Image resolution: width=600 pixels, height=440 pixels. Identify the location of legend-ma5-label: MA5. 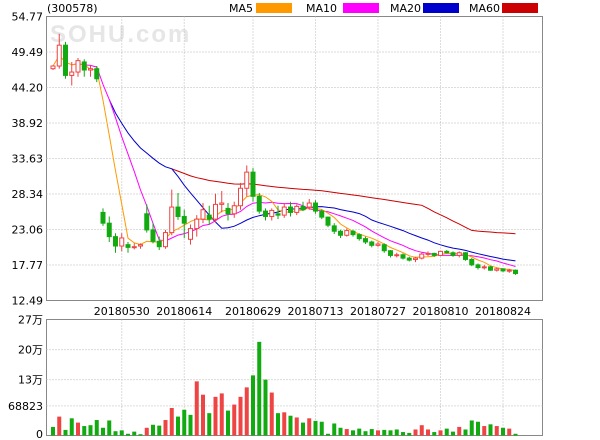
(241, 8).